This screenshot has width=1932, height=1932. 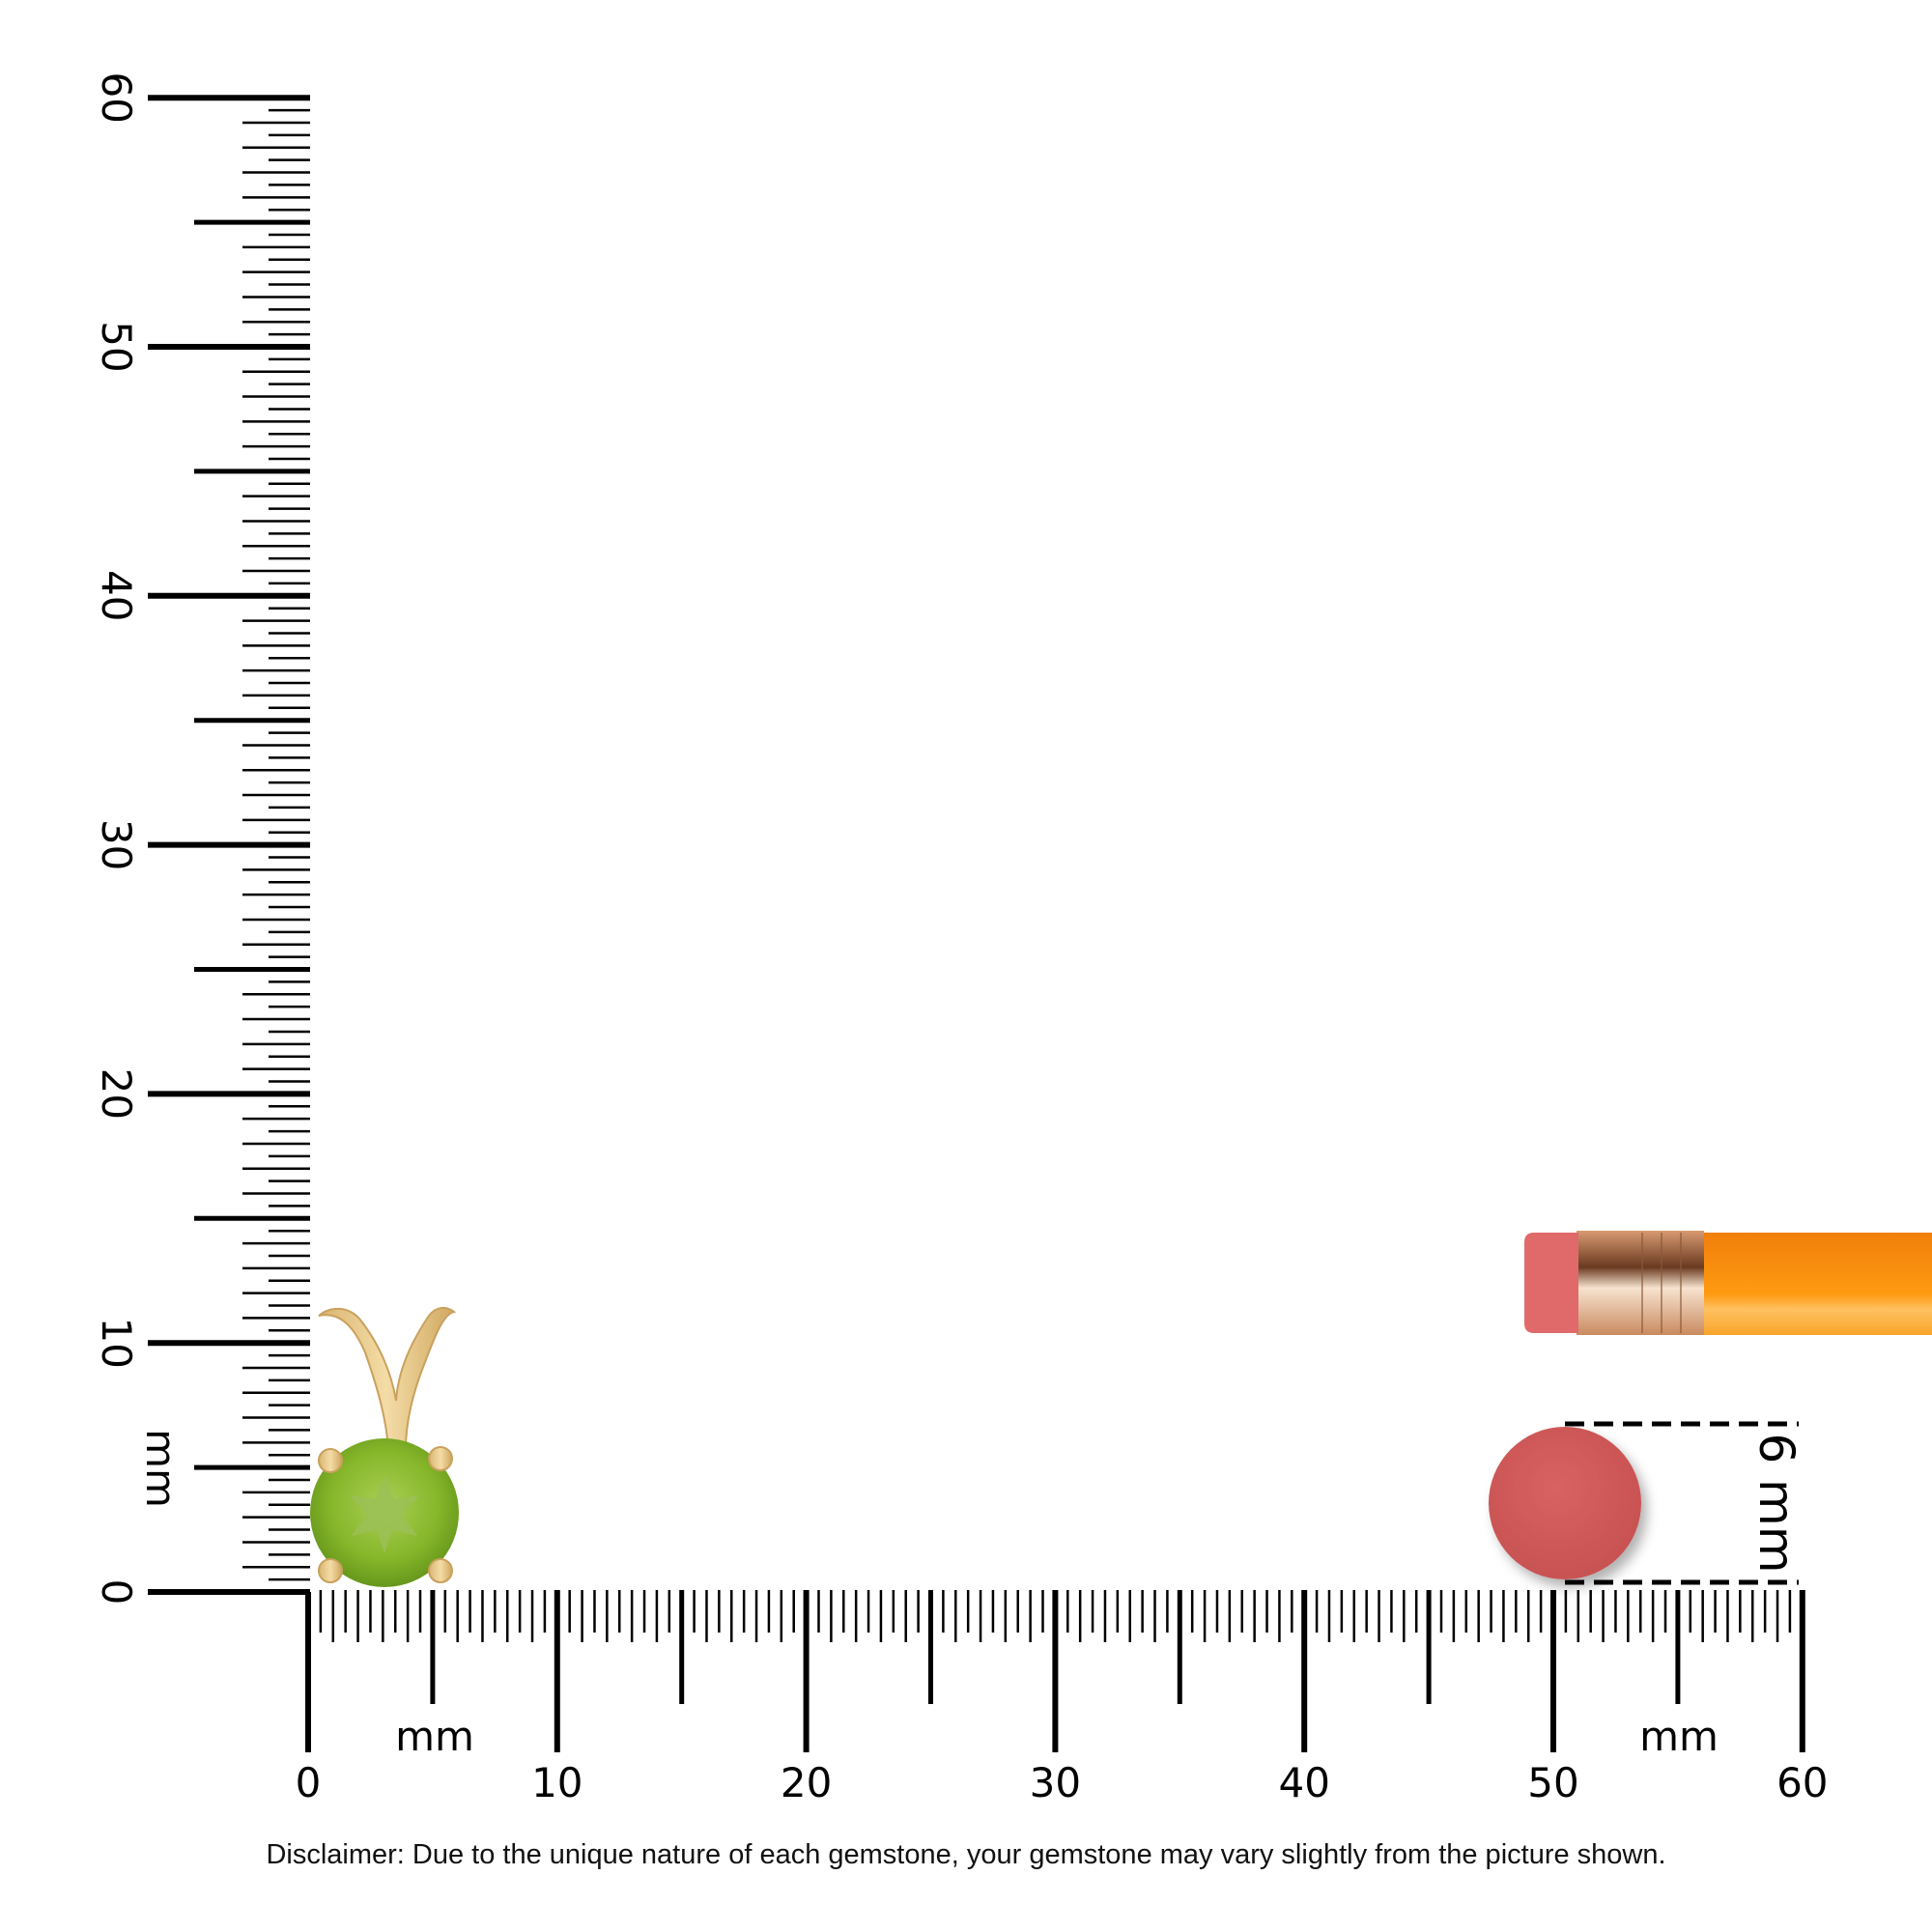 I want to click on horizontal-ruler-label: 30, so click(x=1055, y=1782).